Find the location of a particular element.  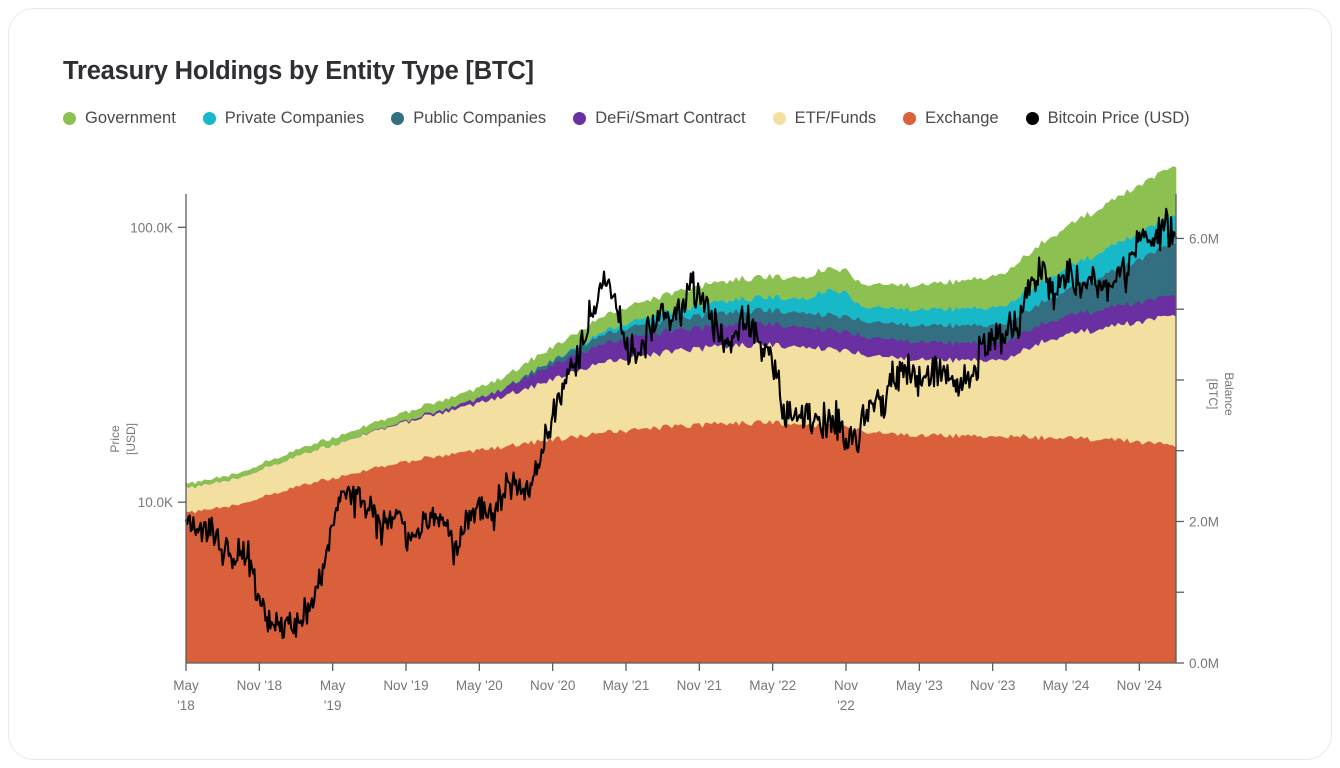

legend-item-government: Government is located at coordinates (119, 118).